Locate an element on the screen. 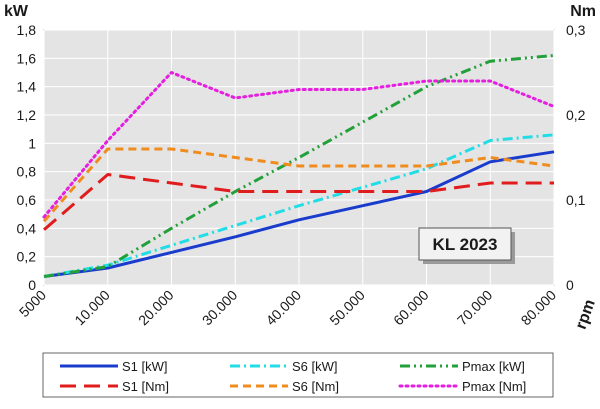  y-left-tick-label: 1,2 is located at coordinates (27, 115).